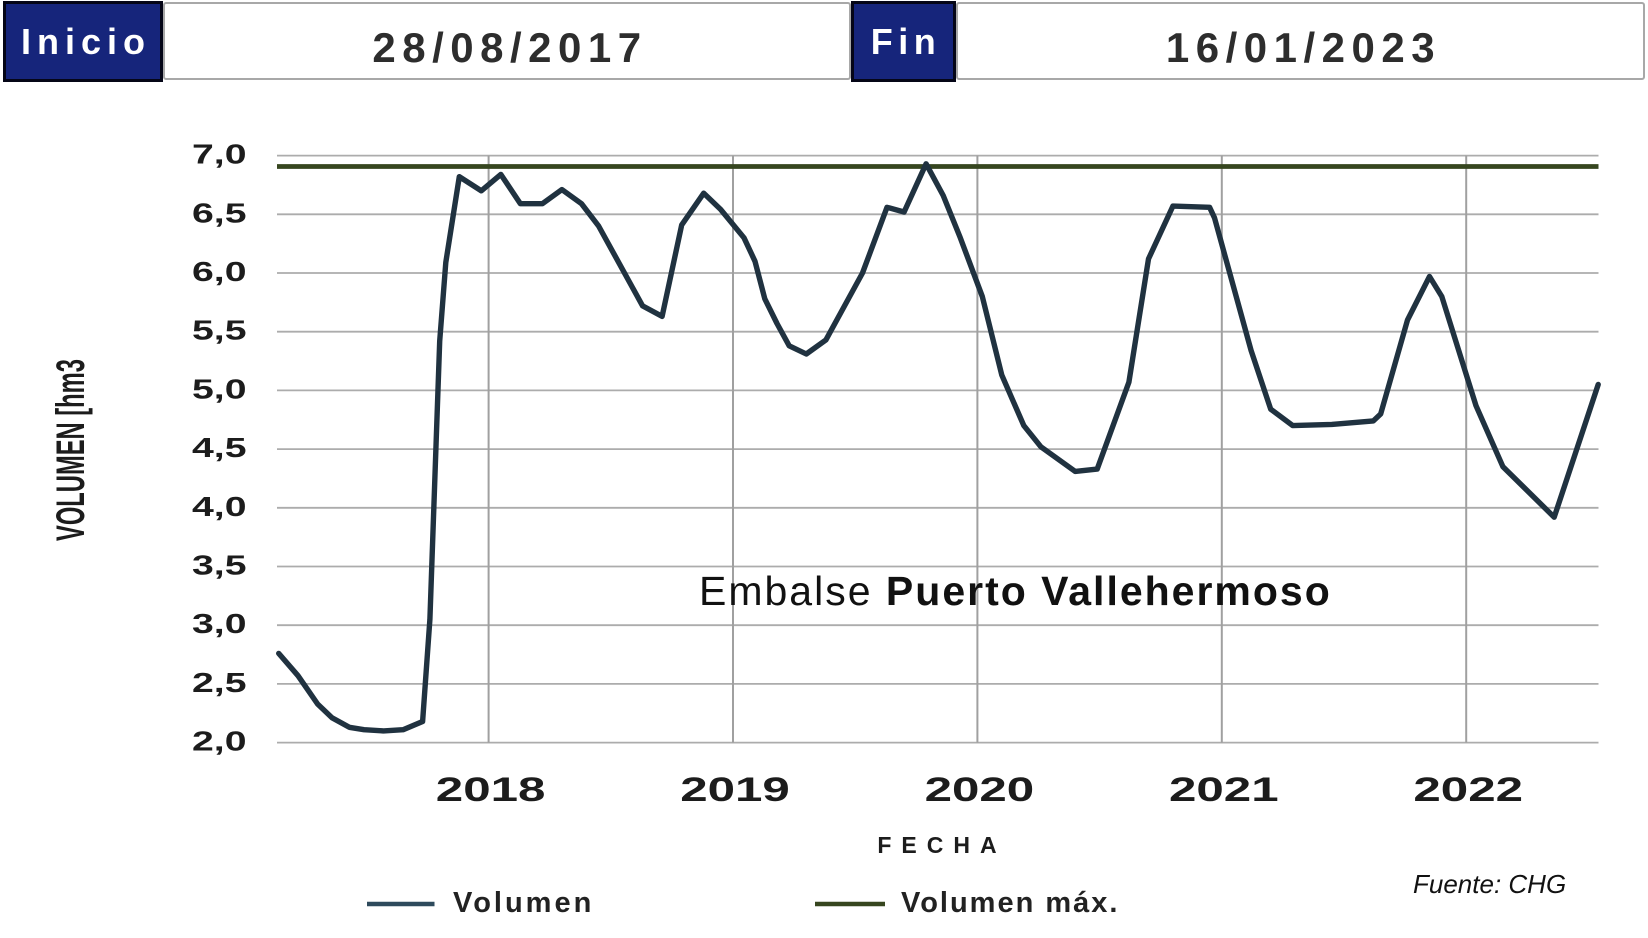 The image size is (1648, 938). Describe the element at coordinates (980, 789) in the screenshot. I see `svg-text: 2020` at that location.